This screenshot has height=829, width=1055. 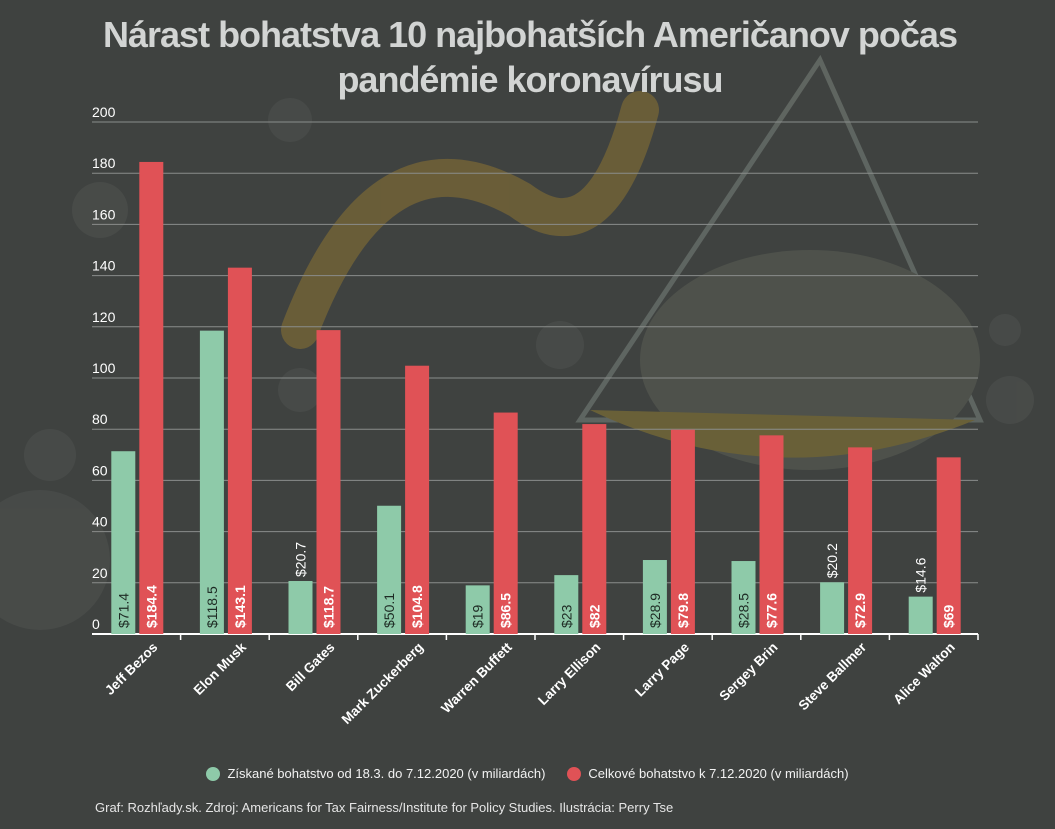 I want to click on data-label: $184.4, so click(x=151, y=606).